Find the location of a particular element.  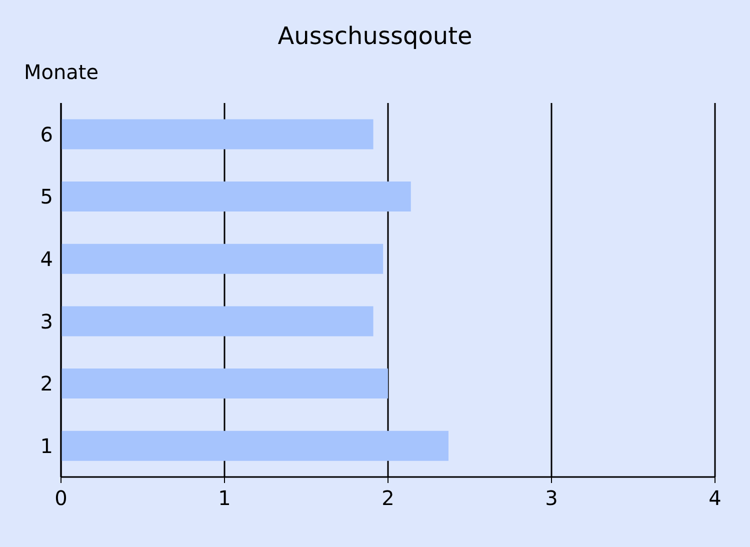

y-tick-label: 6 is located at coordinates (46, 134).